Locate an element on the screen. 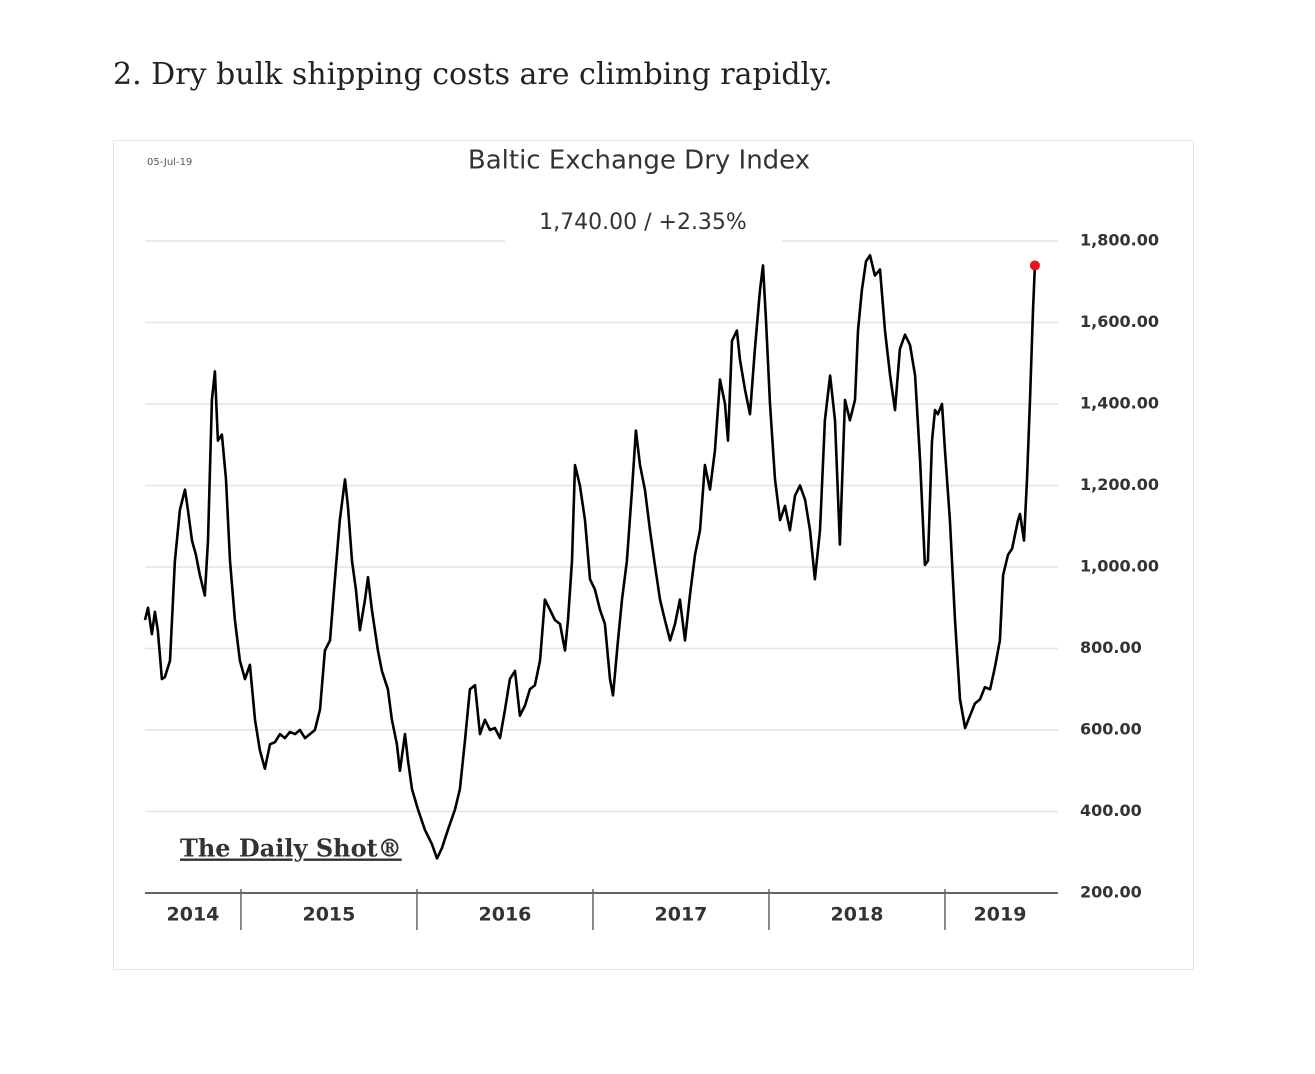 Image resolution: width=1315 pixels, height=1074 pixels. annotation-box is located at coordinates (643, 227).